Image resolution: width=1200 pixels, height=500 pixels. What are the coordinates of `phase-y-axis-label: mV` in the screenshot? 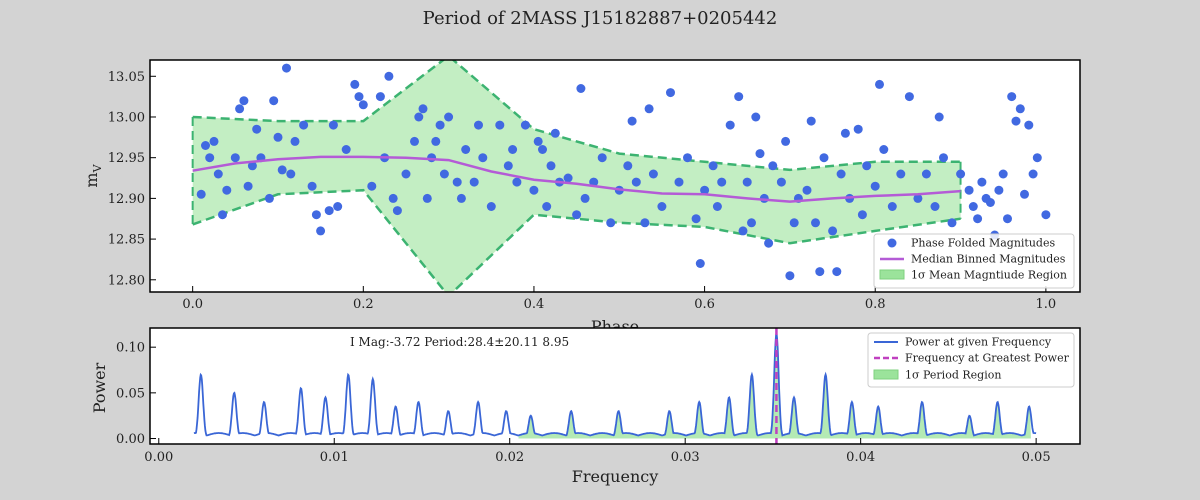 It's located at (93, 175).